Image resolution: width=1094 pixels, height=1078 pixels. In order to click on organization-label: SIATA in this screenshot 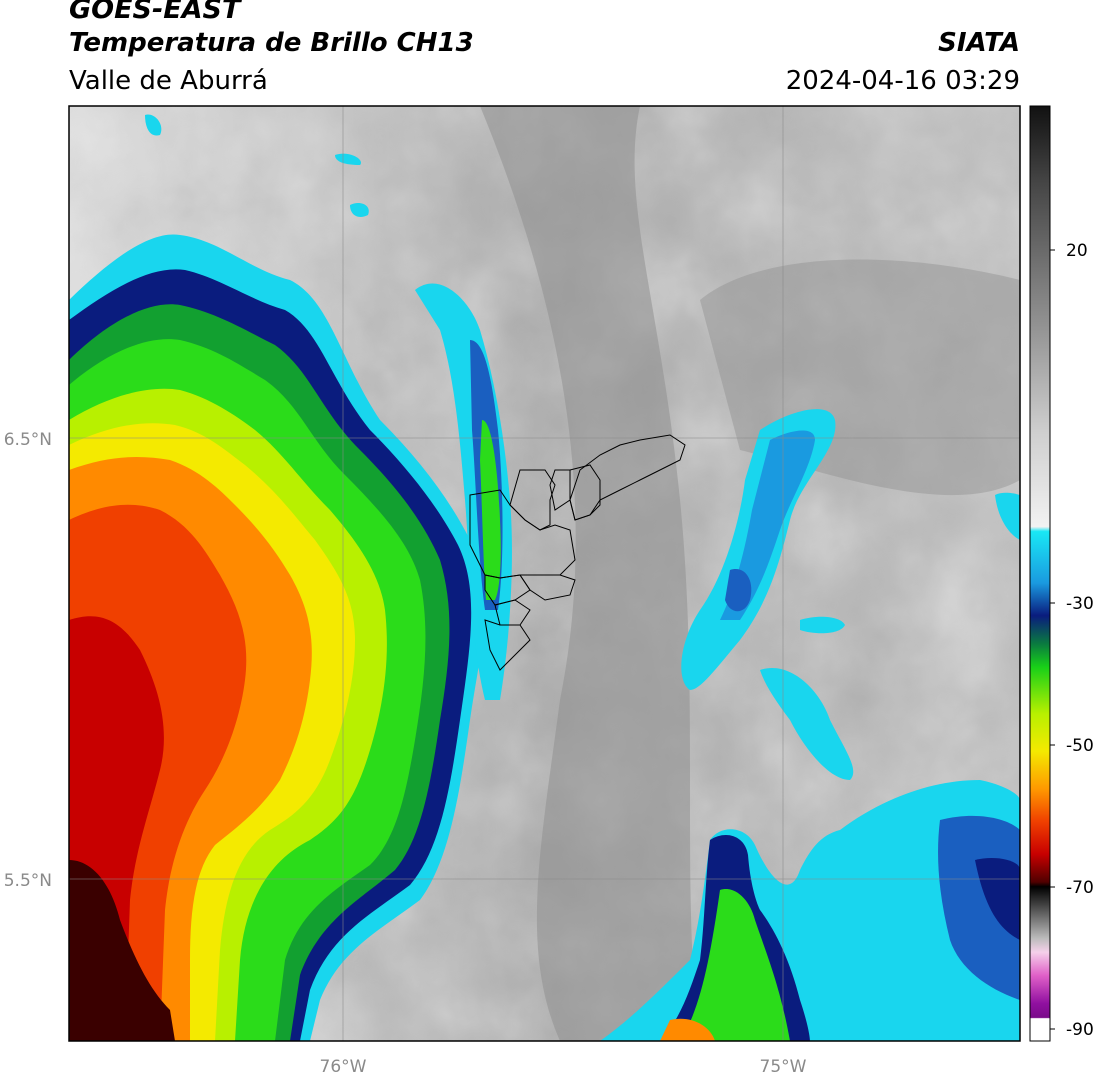, I will do `click(979, 43)`.